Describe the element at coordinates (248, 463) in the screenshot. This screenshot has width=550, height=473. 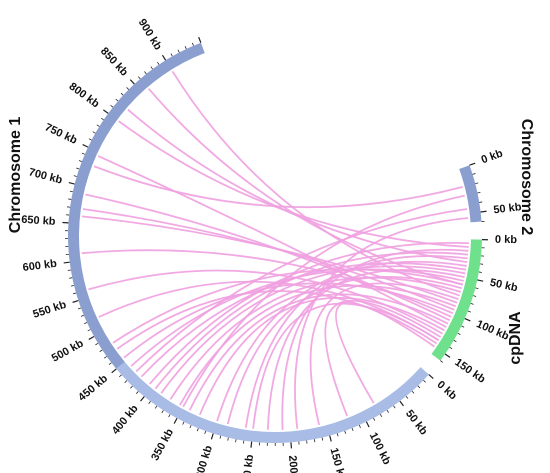
I see `tick-label: 250 kb` at that location.